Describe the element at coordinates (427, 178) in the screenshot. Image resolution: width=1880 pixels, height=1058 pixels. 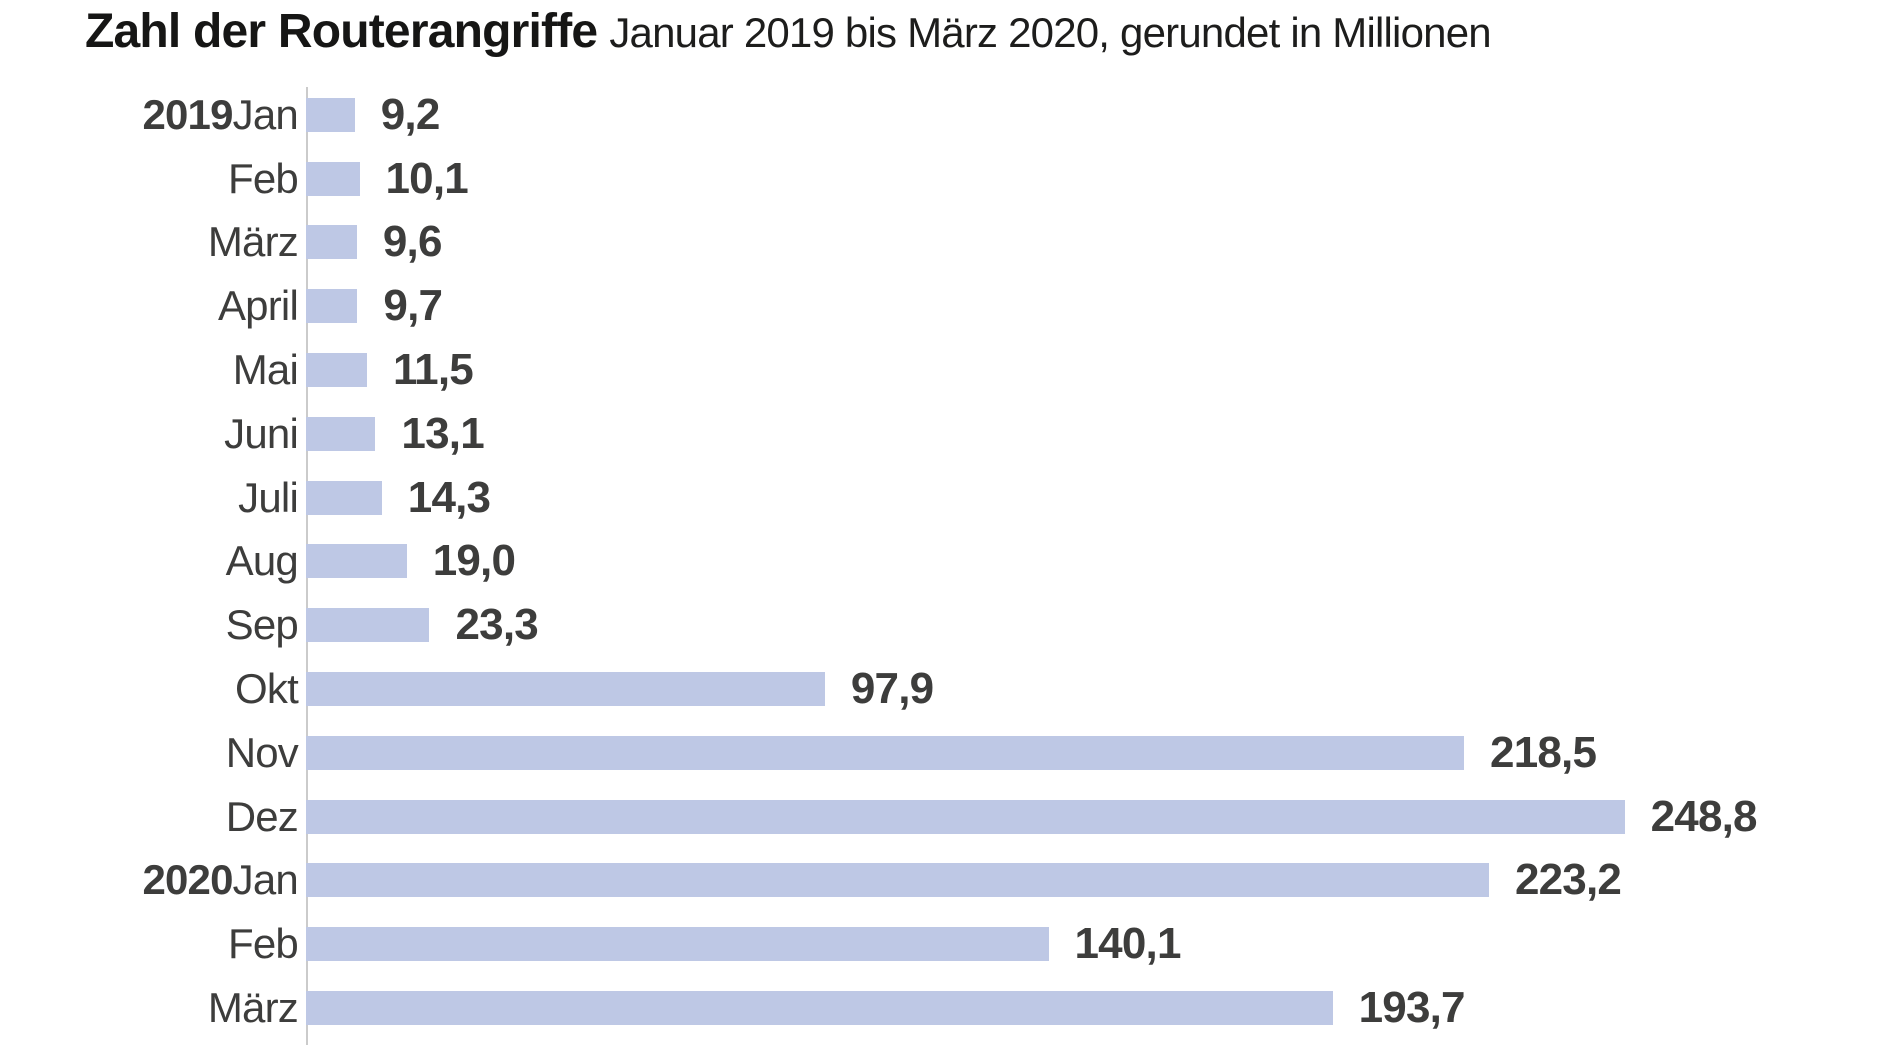
I see `value-label: 10,1` at that location.